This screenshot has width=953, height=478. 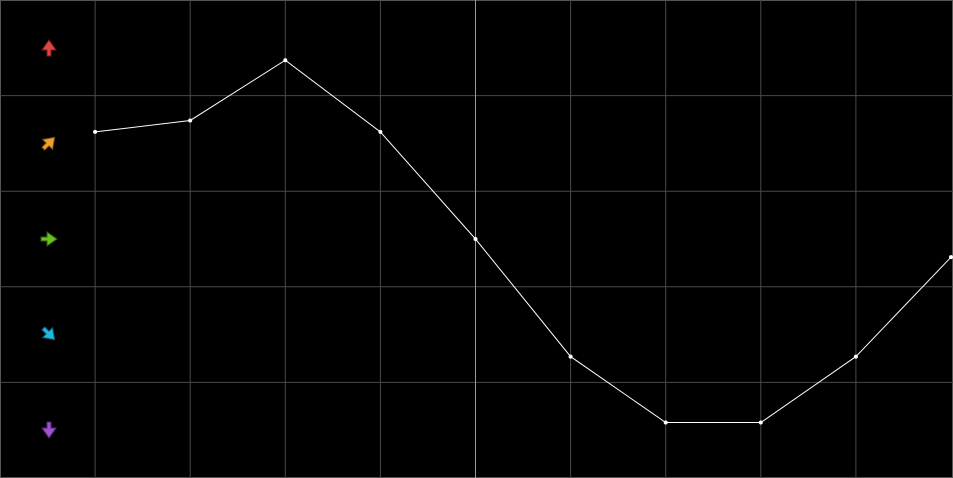 I want to click on arrow-down-right-icon, so click(x=48, y=333).